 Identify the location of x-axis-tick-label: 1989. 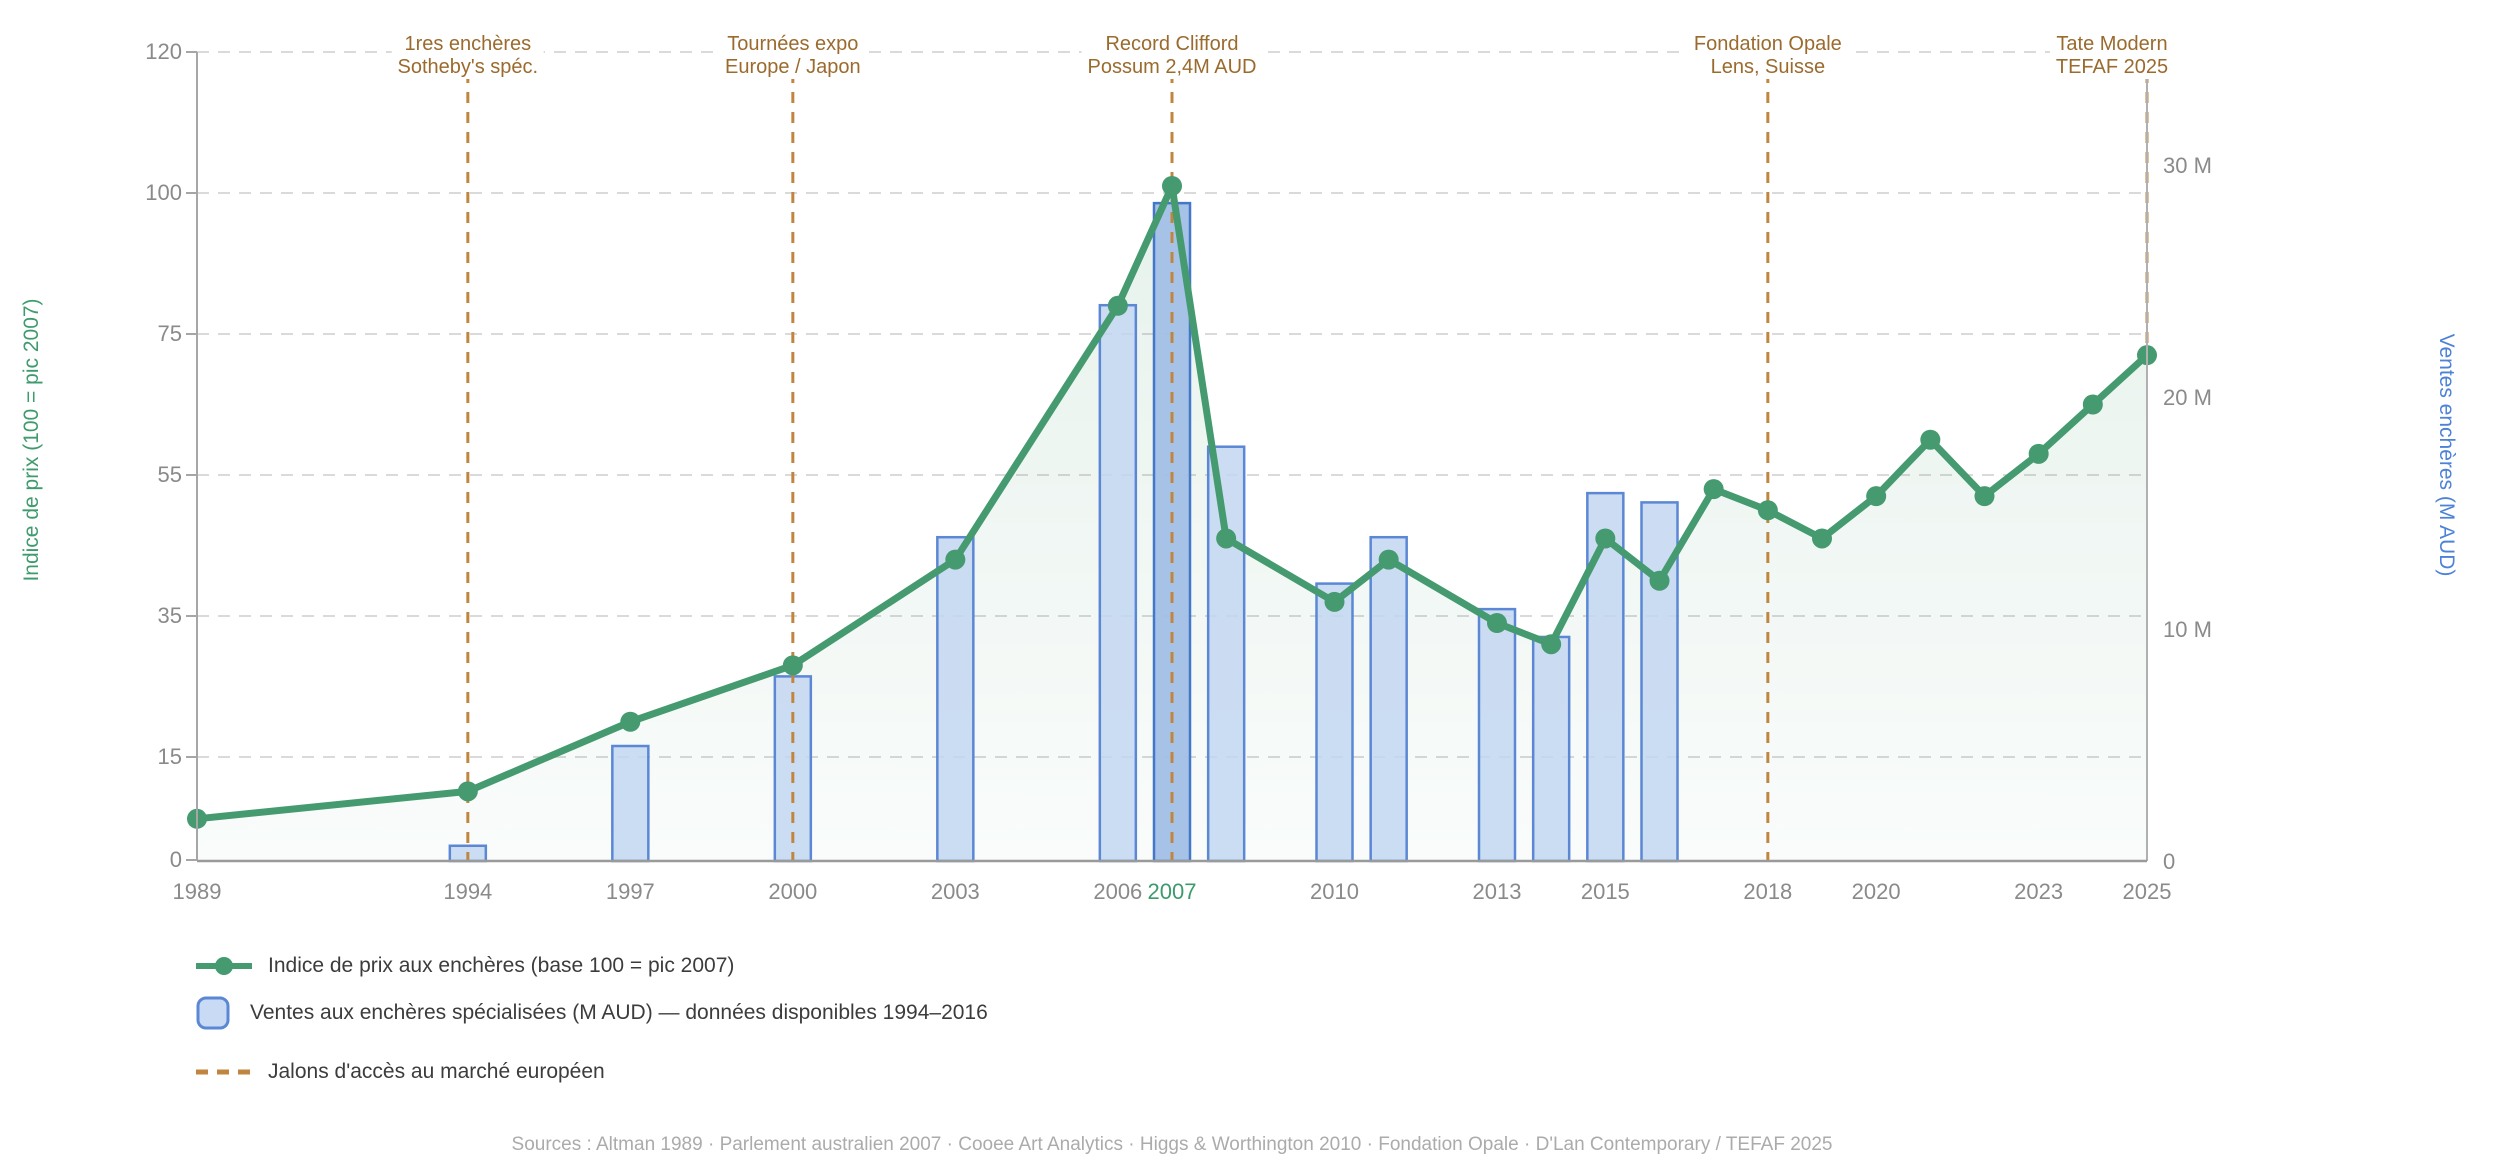
(197, 891).